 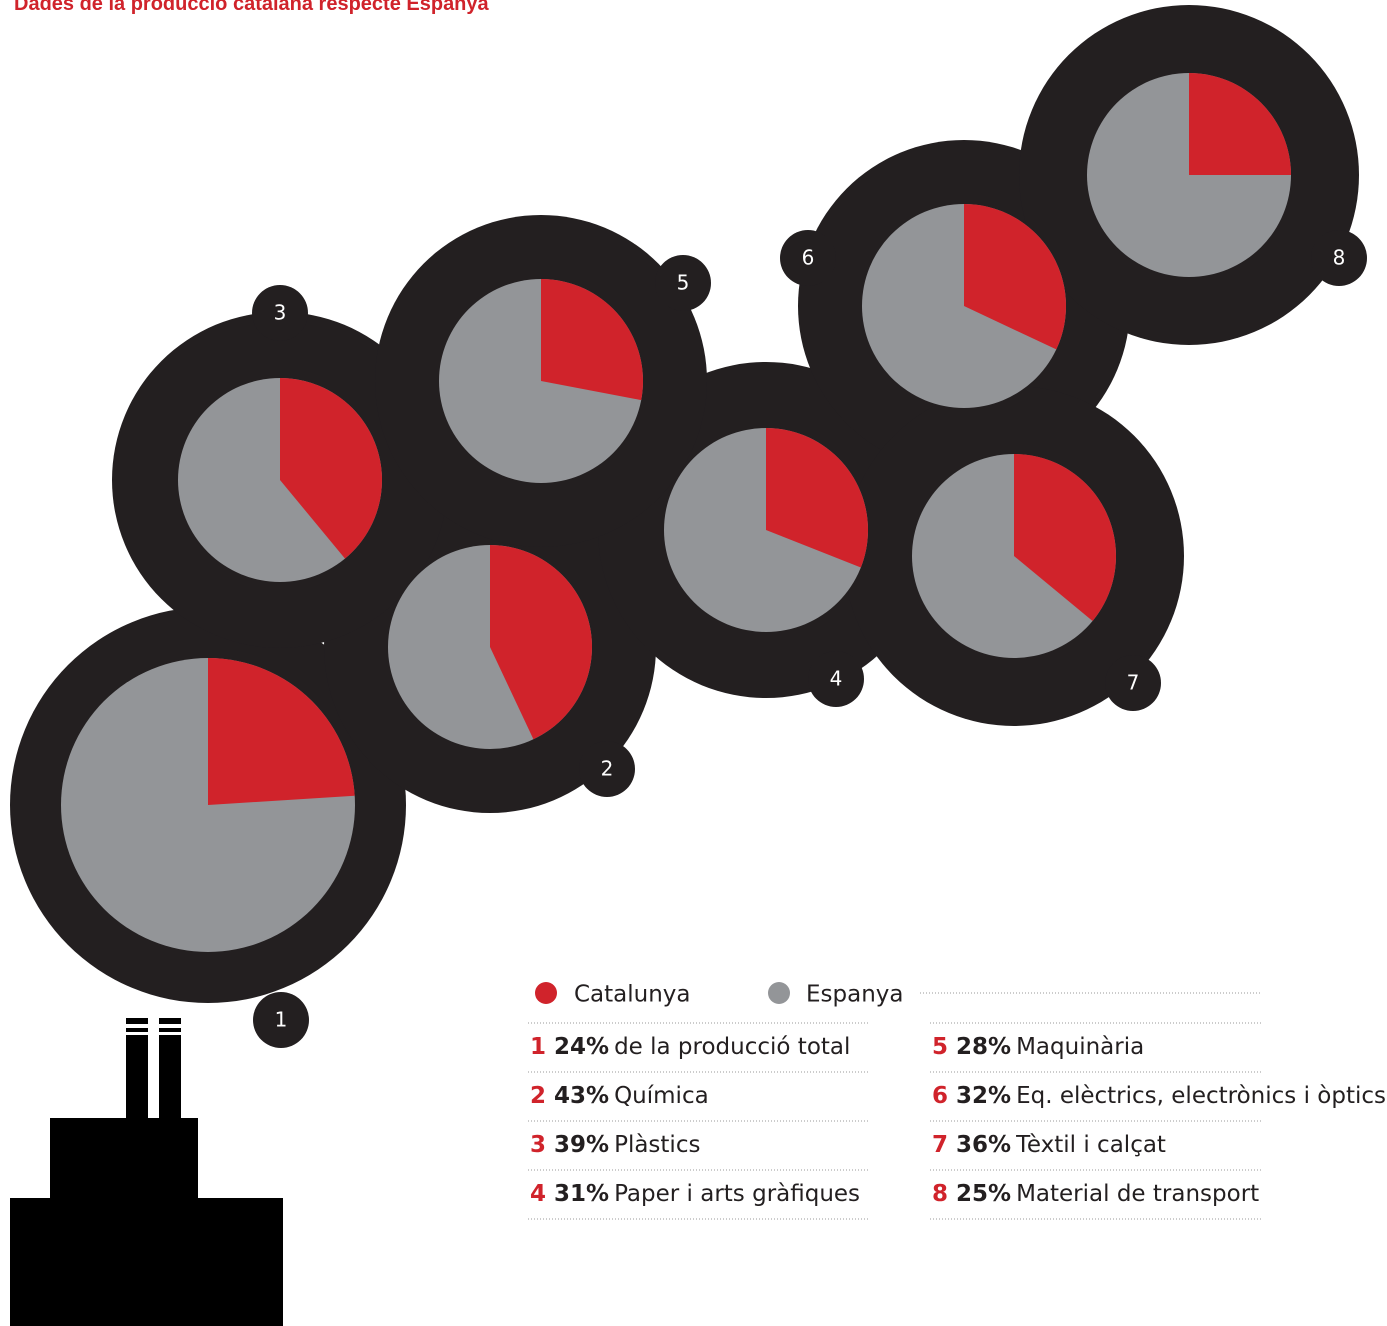 I want to click on pie-number: 5, so click(x=683, y=283).